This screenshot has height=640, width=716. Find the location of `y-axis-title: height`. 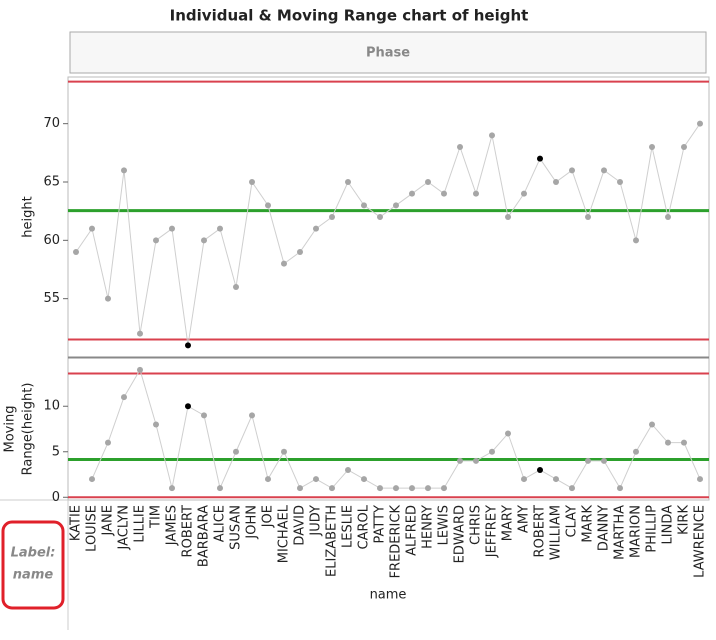

y-axis-title: height is located at coordinates (28, 216).